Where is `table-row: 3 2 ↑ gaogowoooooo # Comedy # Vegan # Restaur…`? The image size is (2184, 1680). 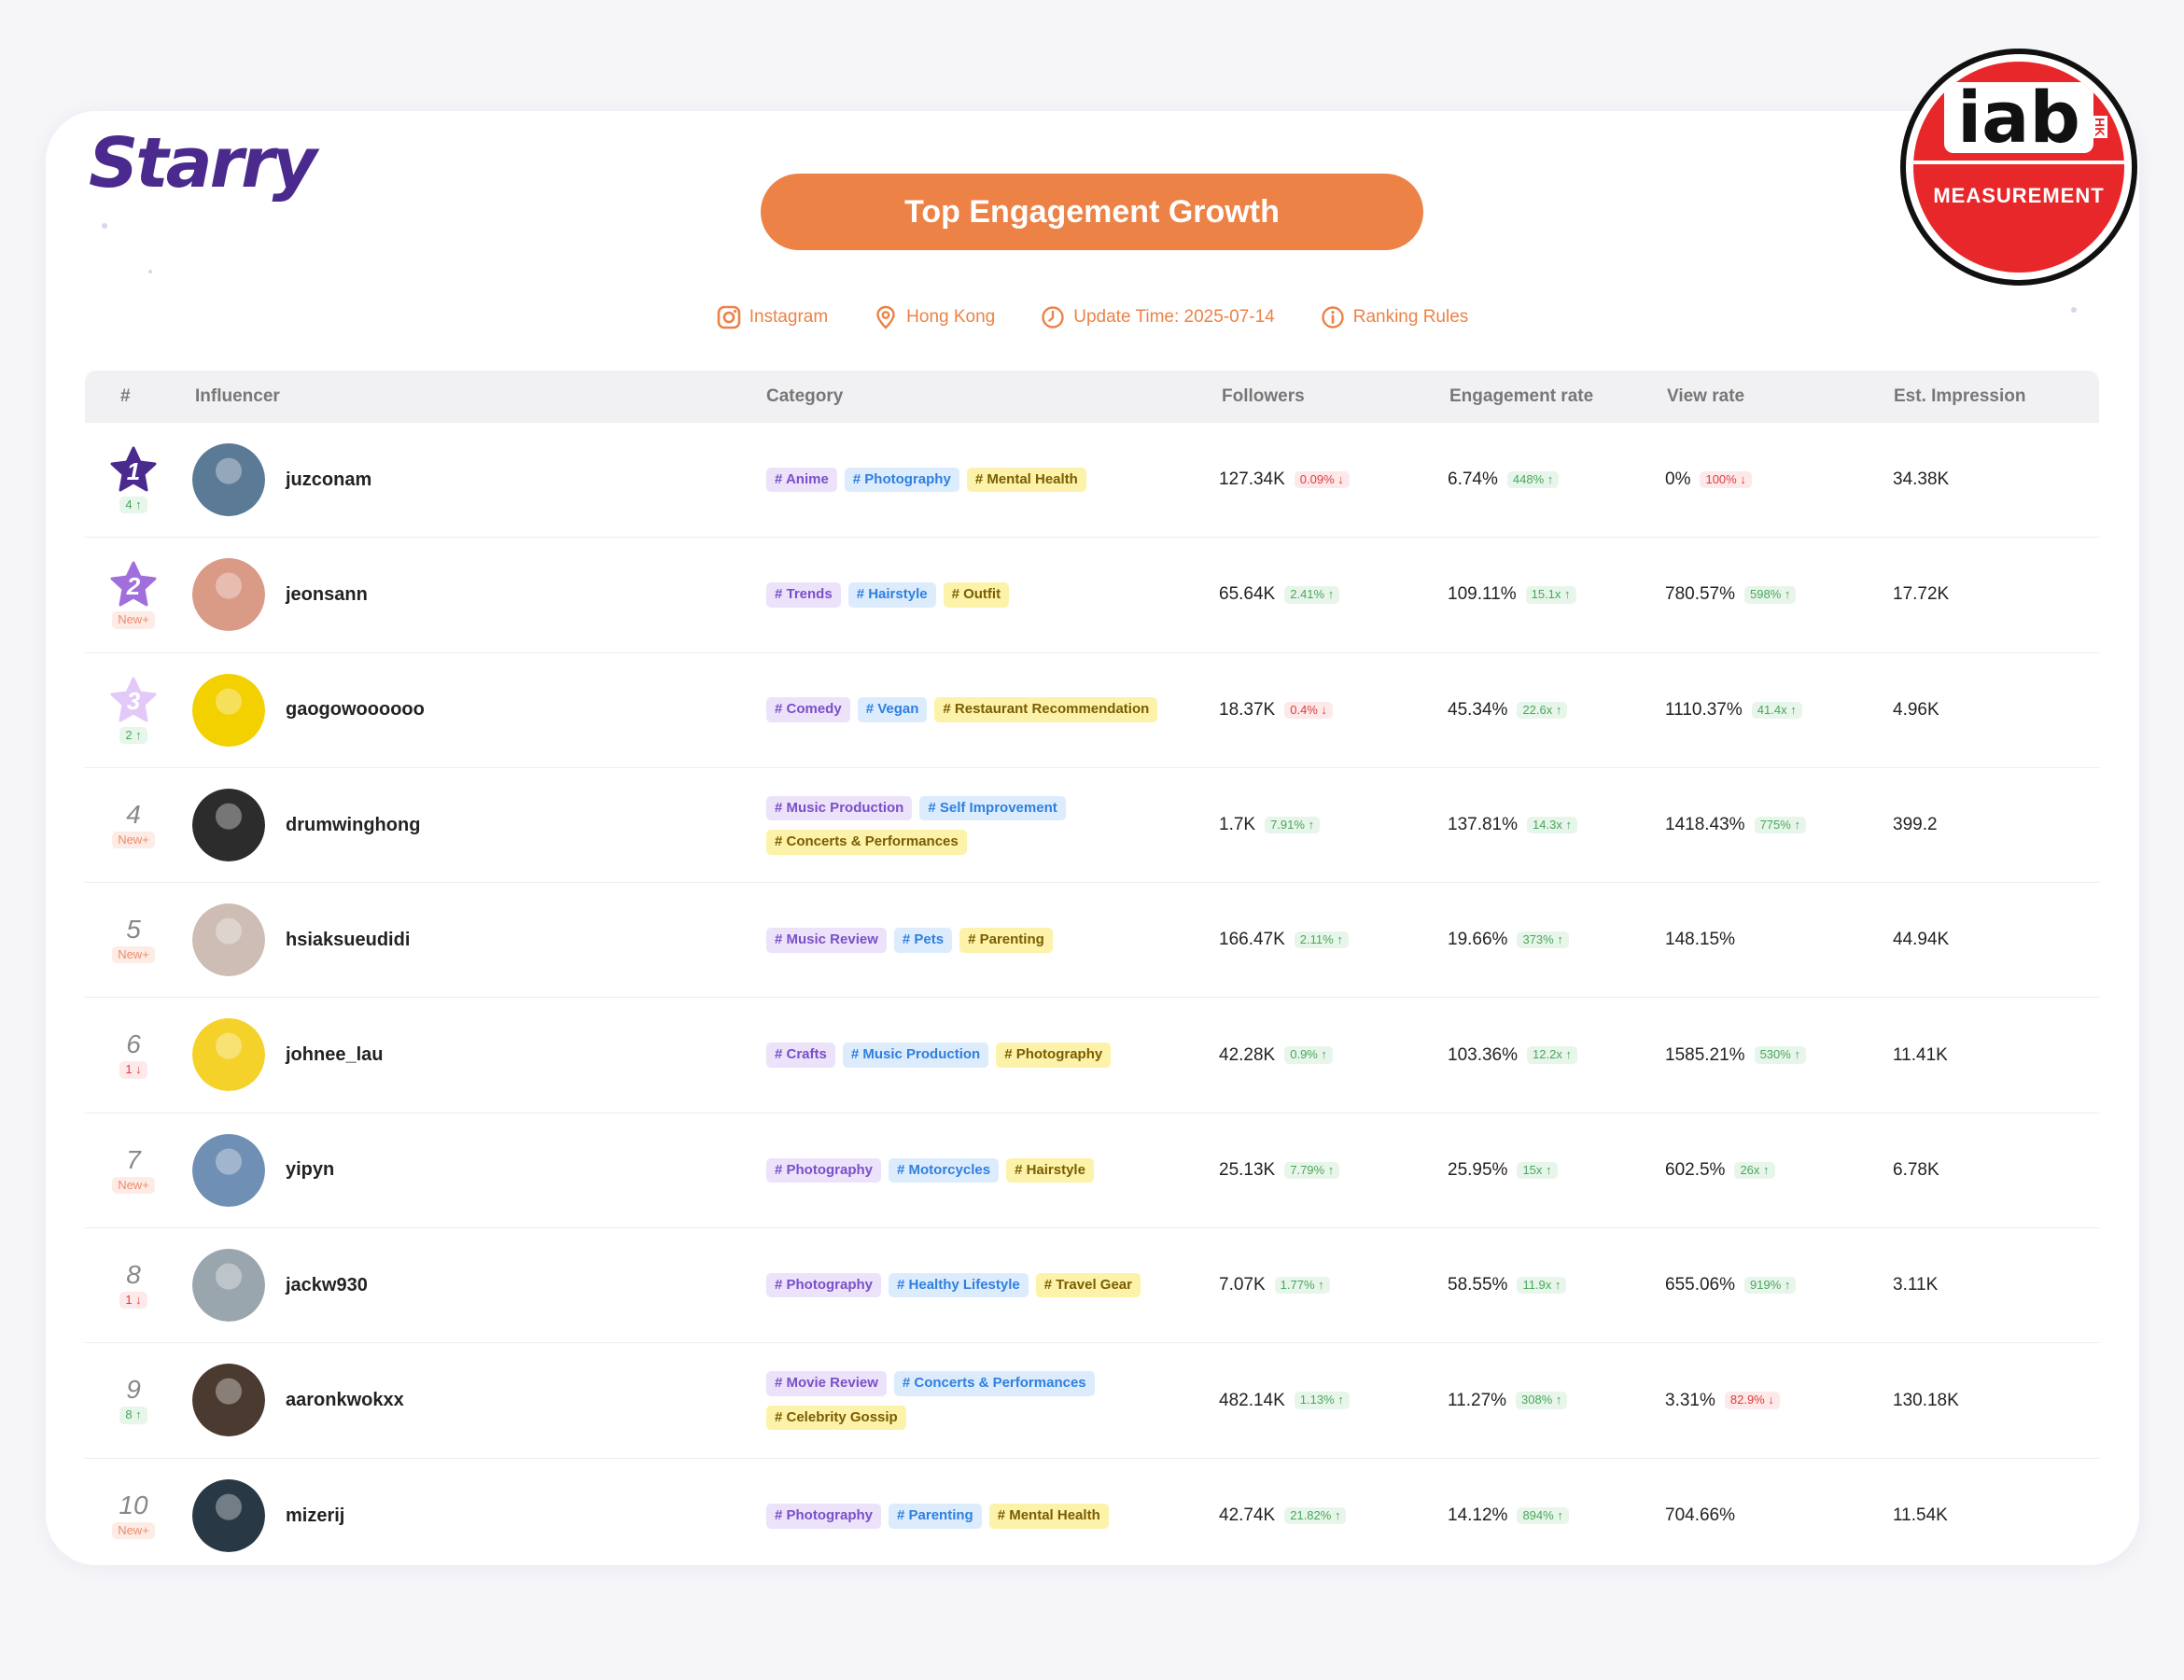
table-row: 3 2 ↑ gaogowoooooo # Comedy # Vegan # Restaur… is located at coordinates (1092, 710).